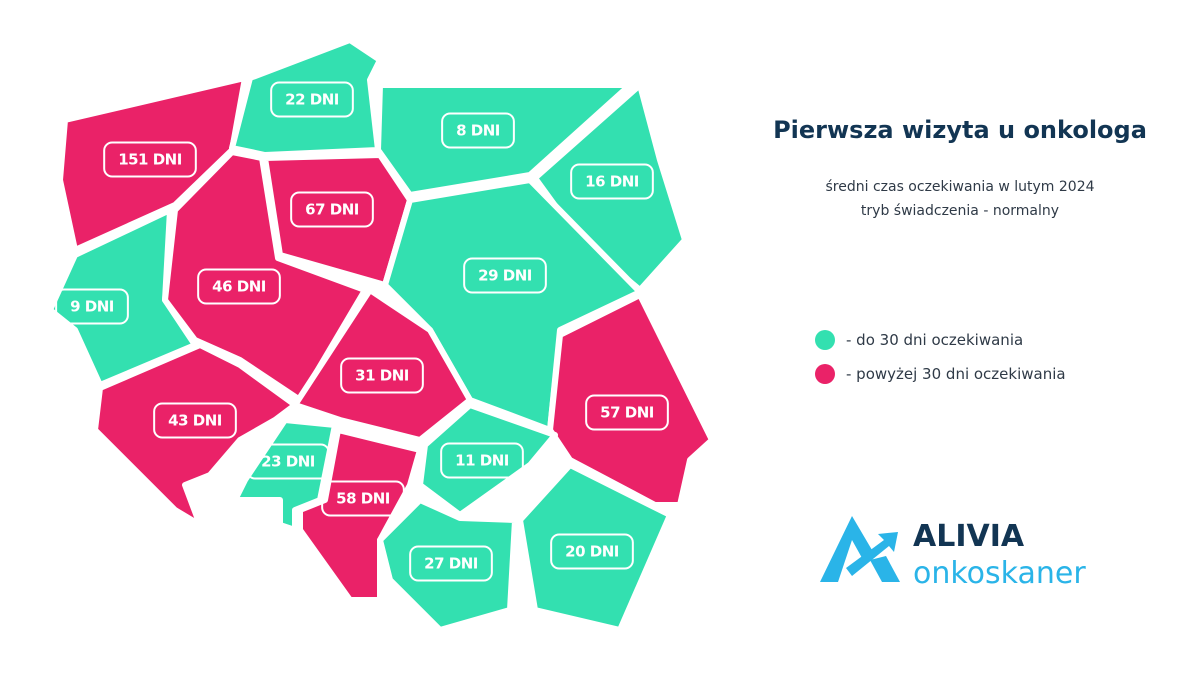 The image size is (1200, 676). I want to click on region-label: 46 DNI, so click(239, 287).